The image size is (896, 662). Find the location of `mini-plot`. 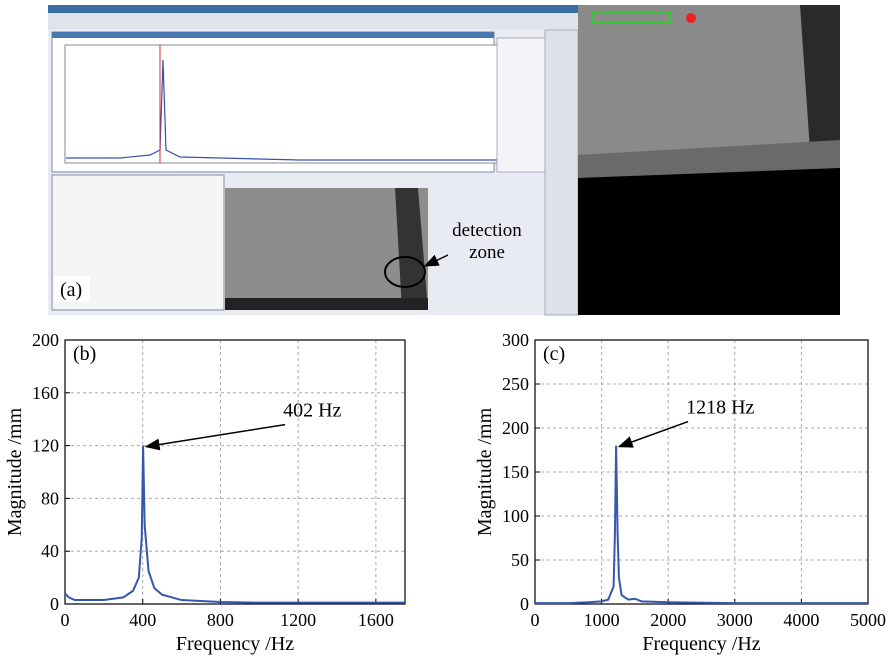

mini-plot is located at coordinates (281, 104).